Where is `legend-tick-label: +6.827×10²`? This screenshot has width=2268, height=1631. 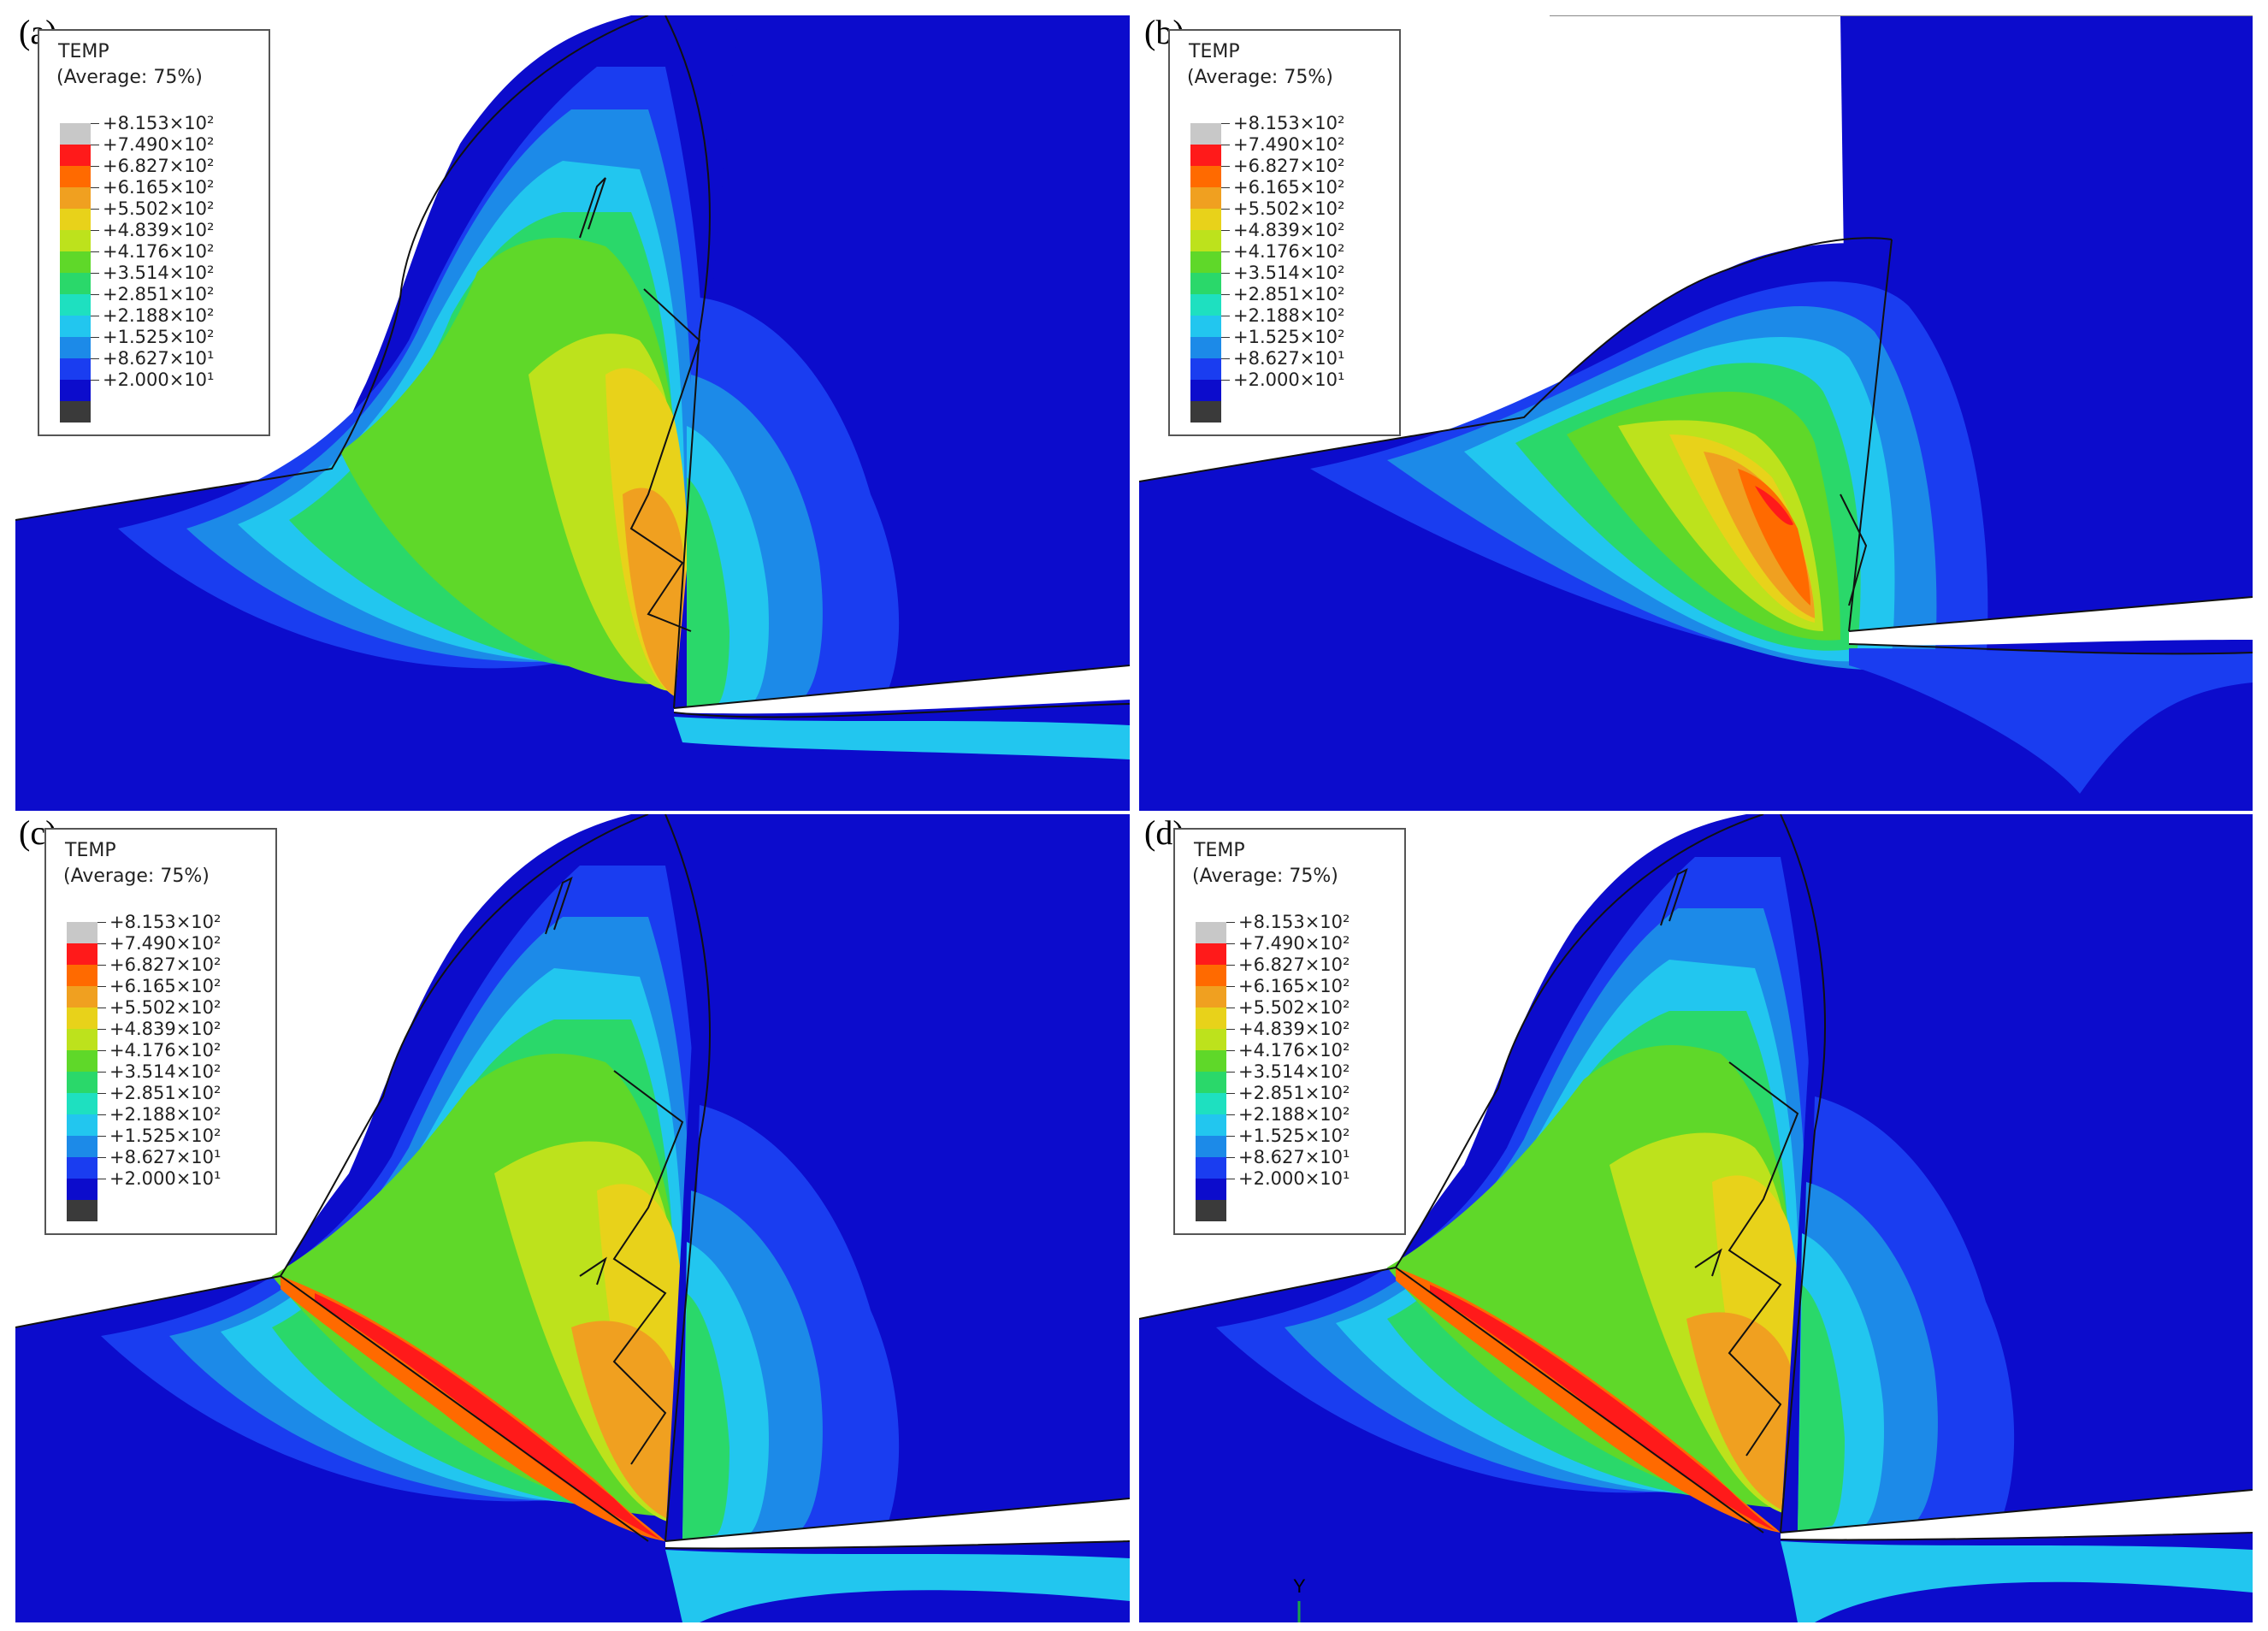
legend-tick-label: +6.827×10² is located at coordinates (1282, 166).